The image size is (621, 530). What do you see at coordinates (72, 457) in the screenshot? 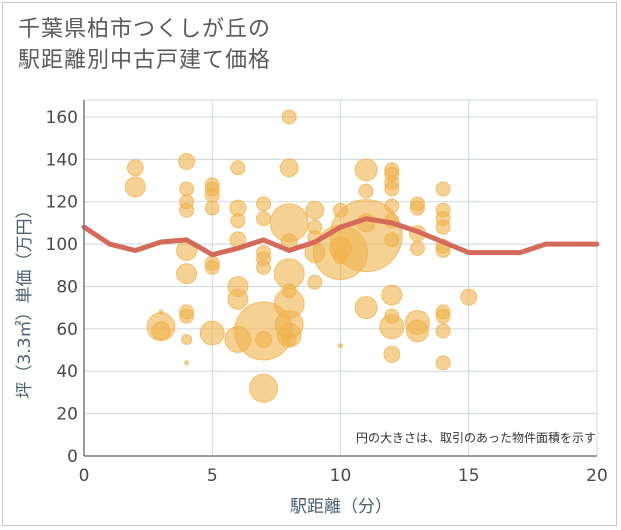
I see `y-tick-label: 0` at bounding box center [72, 457].